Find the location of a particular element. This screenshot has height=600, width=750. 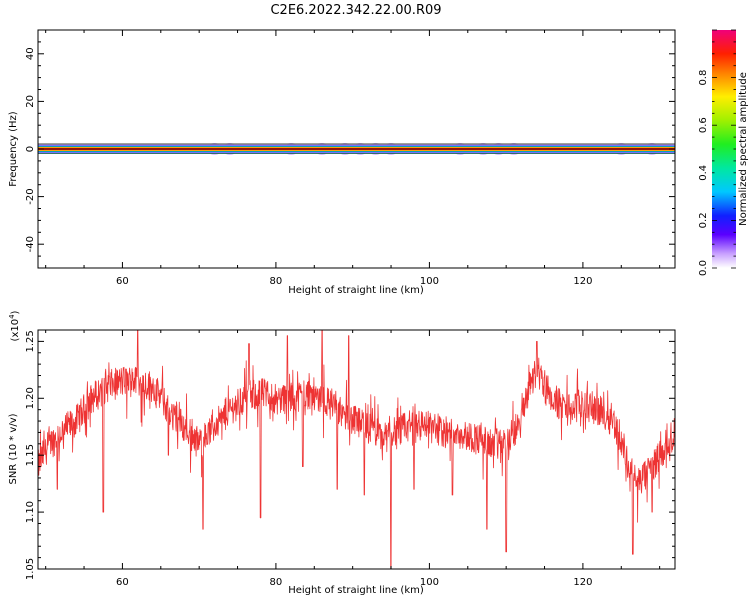

heatmap-y-axis-label: Frequency (Hz) is located at coordinates (13, 149).